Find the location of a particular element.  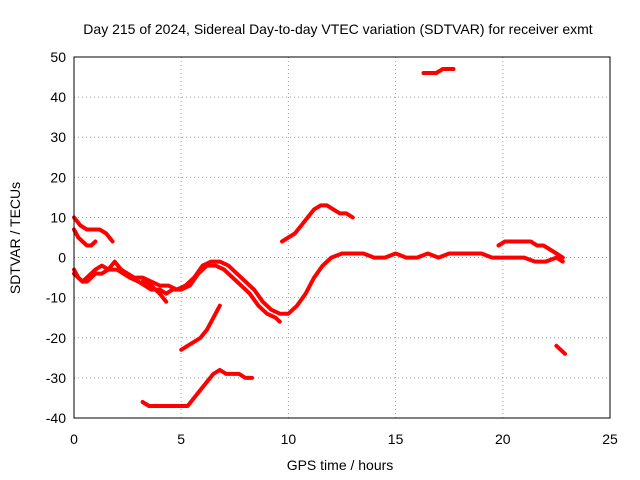

y-tick-label: -40 is located at coordinates (56, 418).